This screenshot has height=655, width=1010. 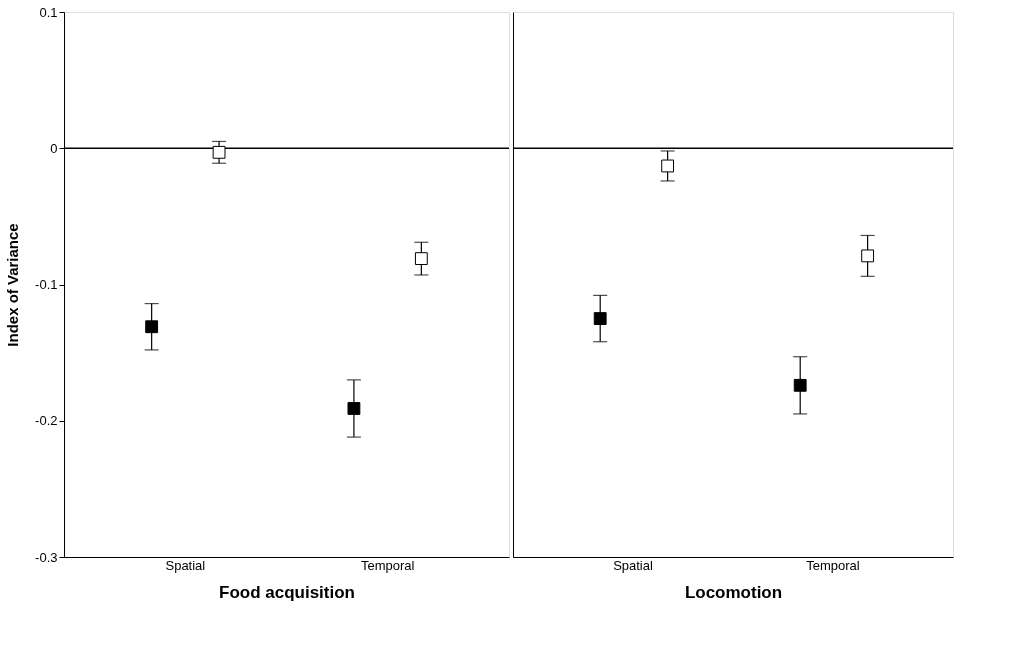 I want to click on y-tick-label: -0.1, so click(x=46, y=284).